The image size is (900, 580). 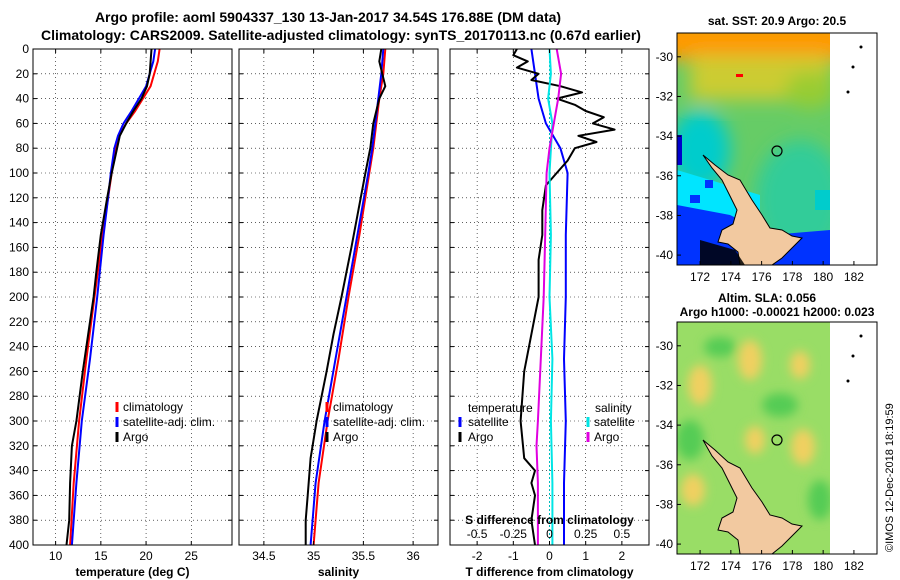 What do you see at coordinates (477, 534) in the screenshot?
I see `s-tick-label: -0.5` at bounding box center [477, 534].